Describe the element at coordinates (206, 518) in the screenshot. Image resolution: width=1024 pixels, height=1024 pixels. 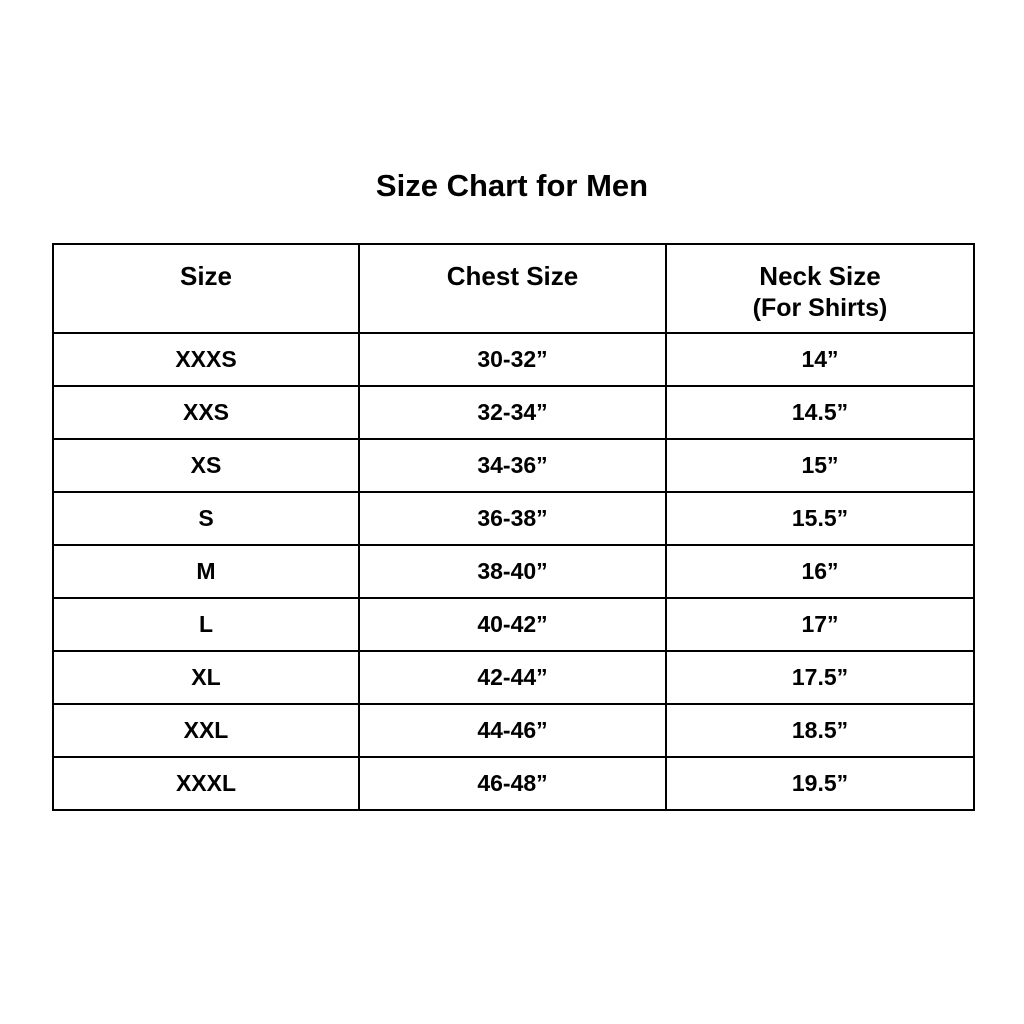
I see `size-cell: S` at that location.